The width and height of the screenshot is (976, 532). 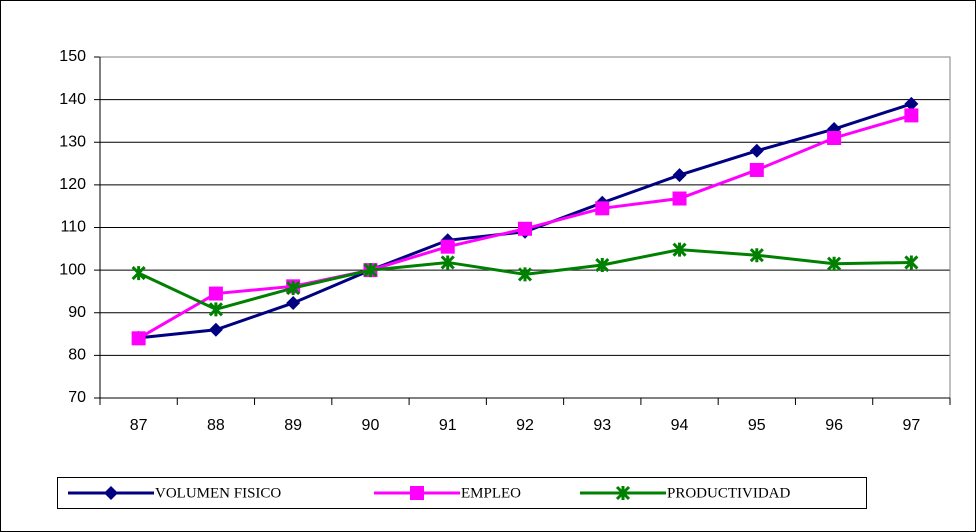 I want to click on x-tick-label: 93, so click(x=602, y=425).